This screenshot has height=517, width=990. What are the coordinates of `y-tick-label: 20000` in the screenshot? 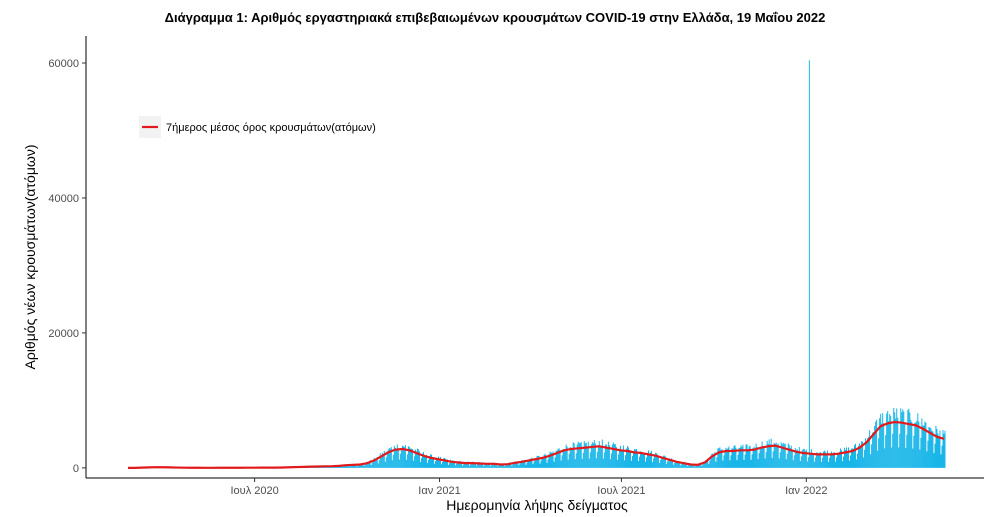 It's located at (63, 334).